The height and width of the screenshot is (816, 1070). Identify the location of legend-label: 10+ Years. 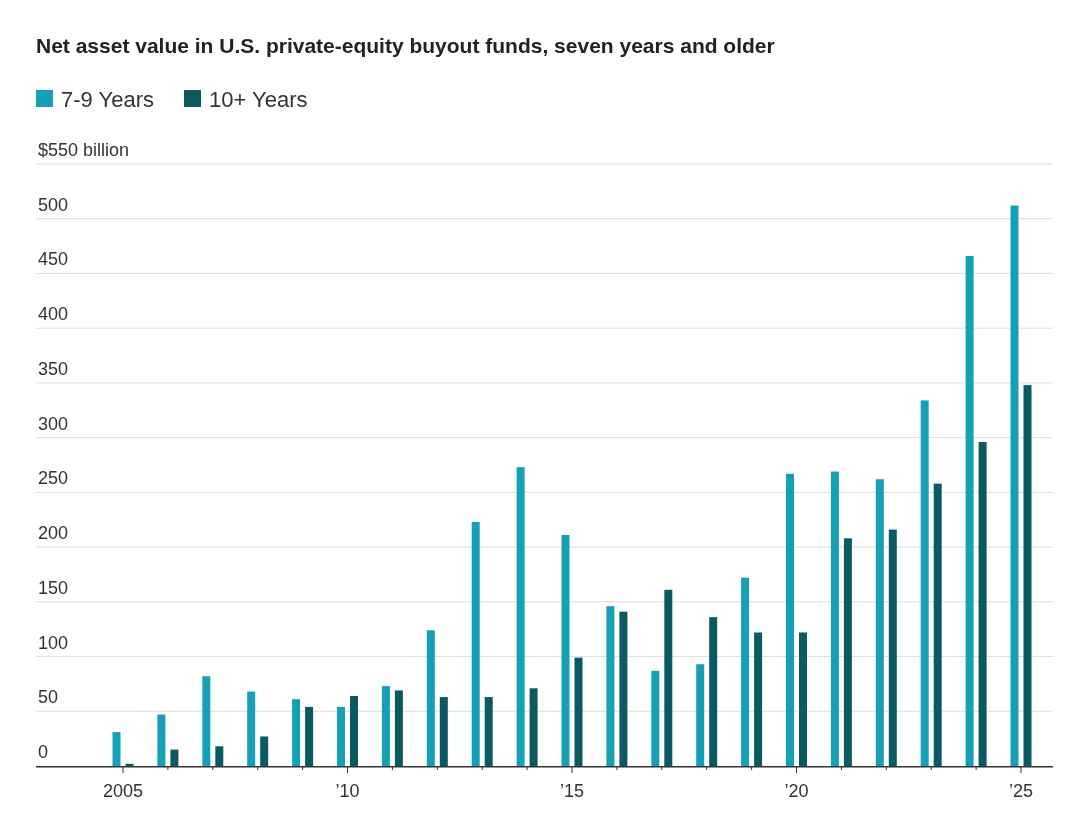
(258, 99).